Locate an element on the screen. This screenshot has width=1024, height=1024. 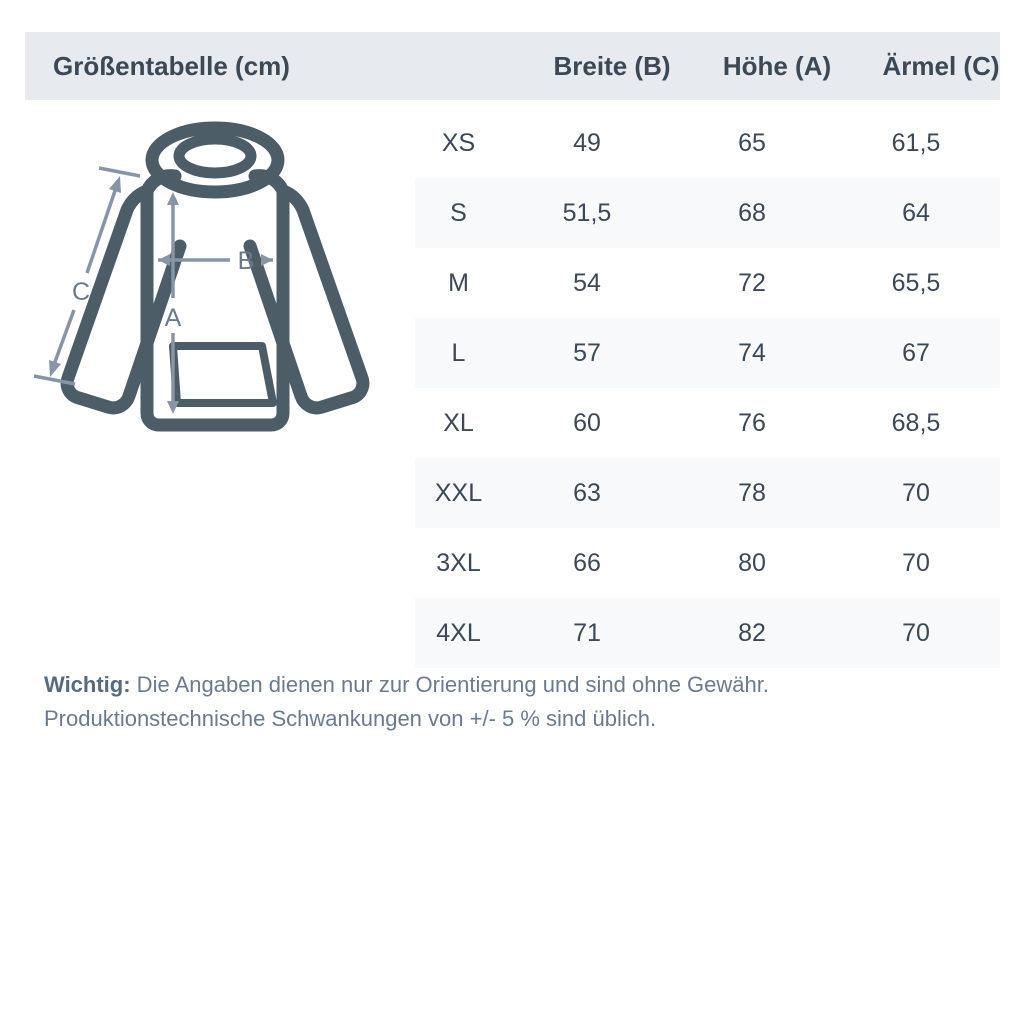
cell-height: 82 is located at coordinates (752, 632).